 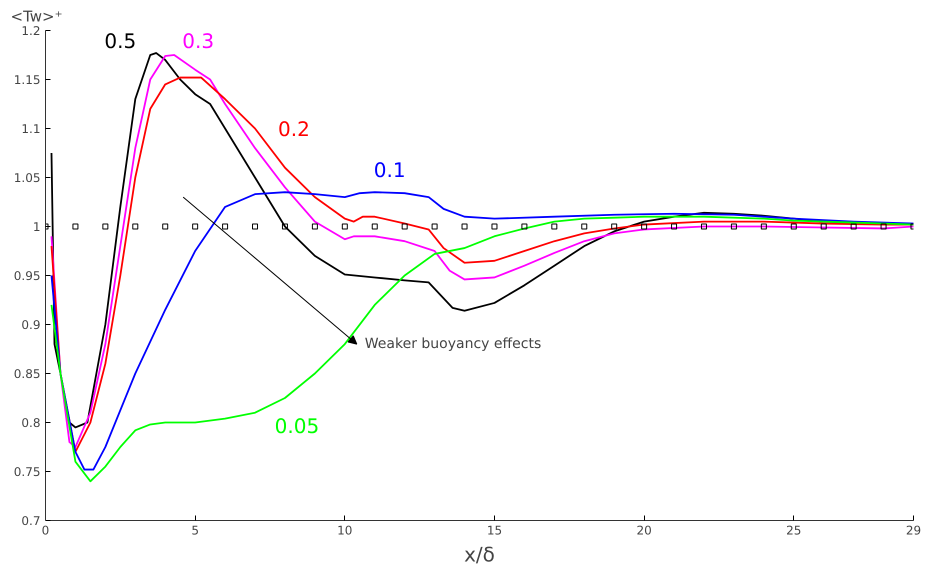 I want to click on series-label: 0.1, so click(x=390, y=170).